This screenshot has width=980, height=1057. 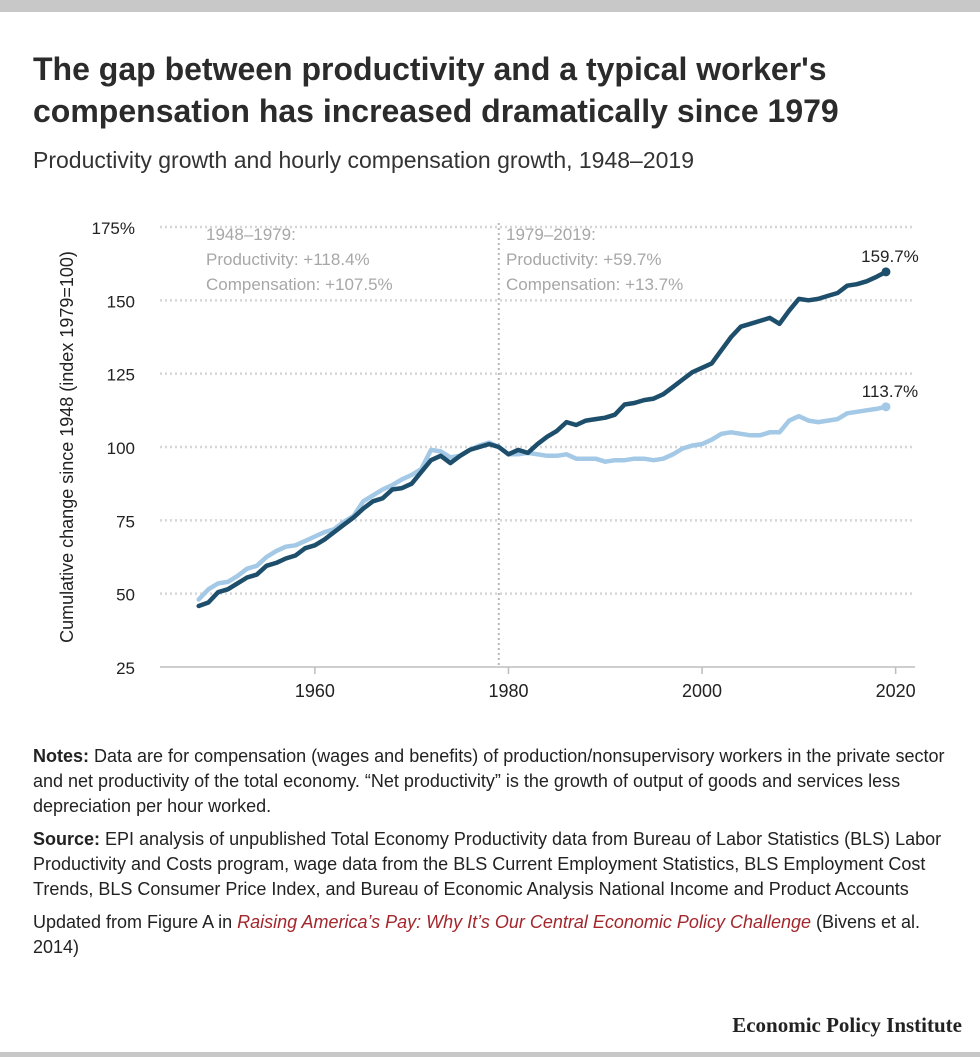 I want to click on bottom-border, so click(x=490, y=1054).